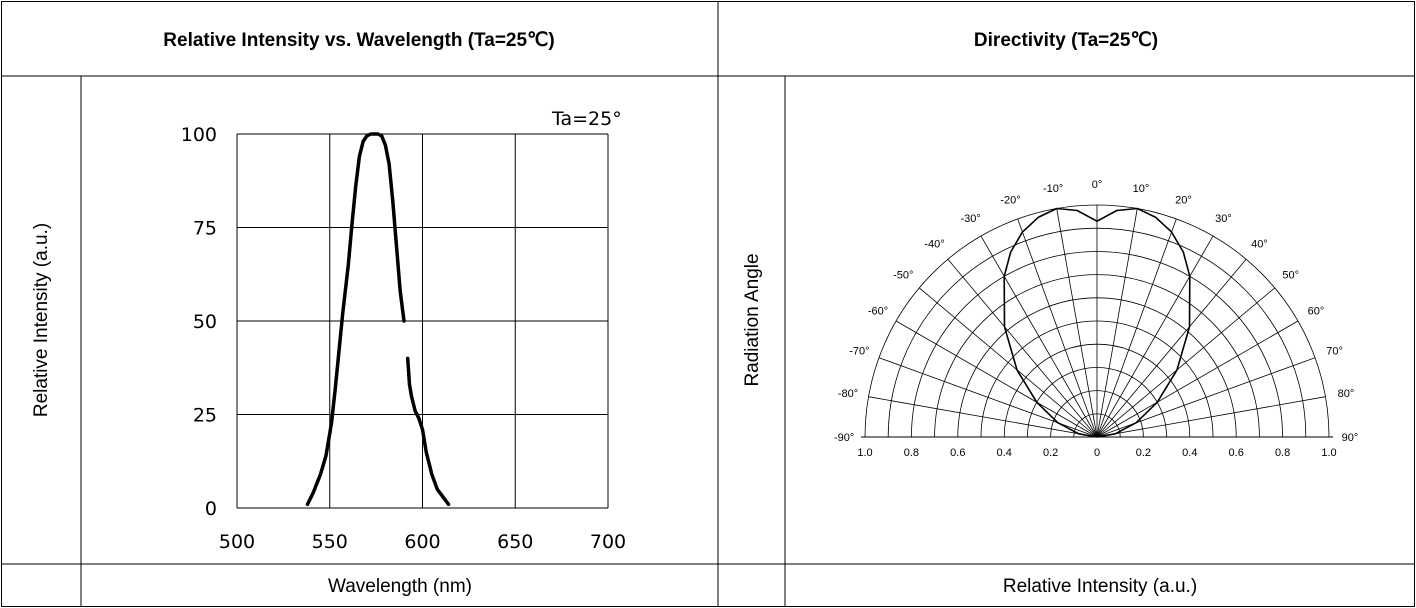 This screenshot has height=608, width=1416. I want to click on x-tick-label: 700, so click(608, 542).